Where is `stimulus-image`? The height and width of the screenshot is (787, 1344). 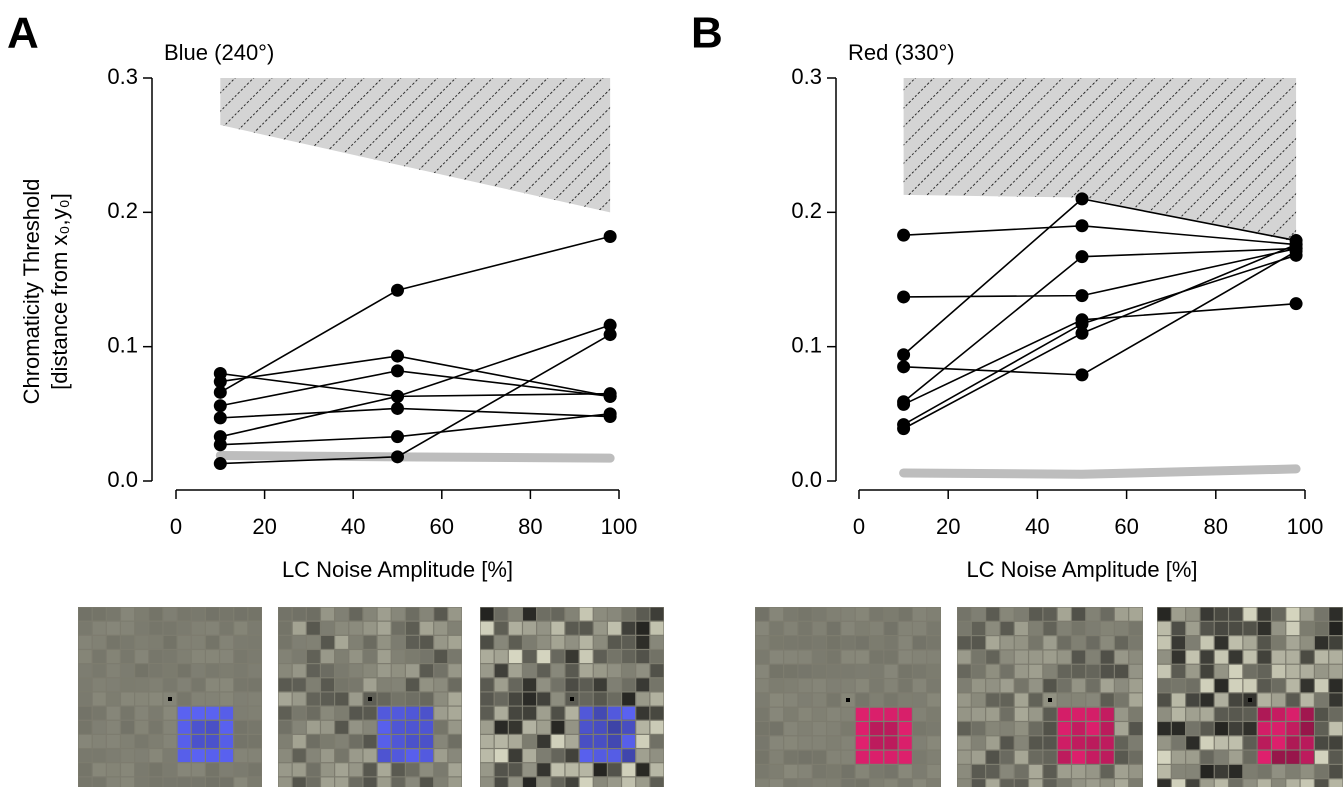 stimulus-image is located at coordinates (1050, 697).